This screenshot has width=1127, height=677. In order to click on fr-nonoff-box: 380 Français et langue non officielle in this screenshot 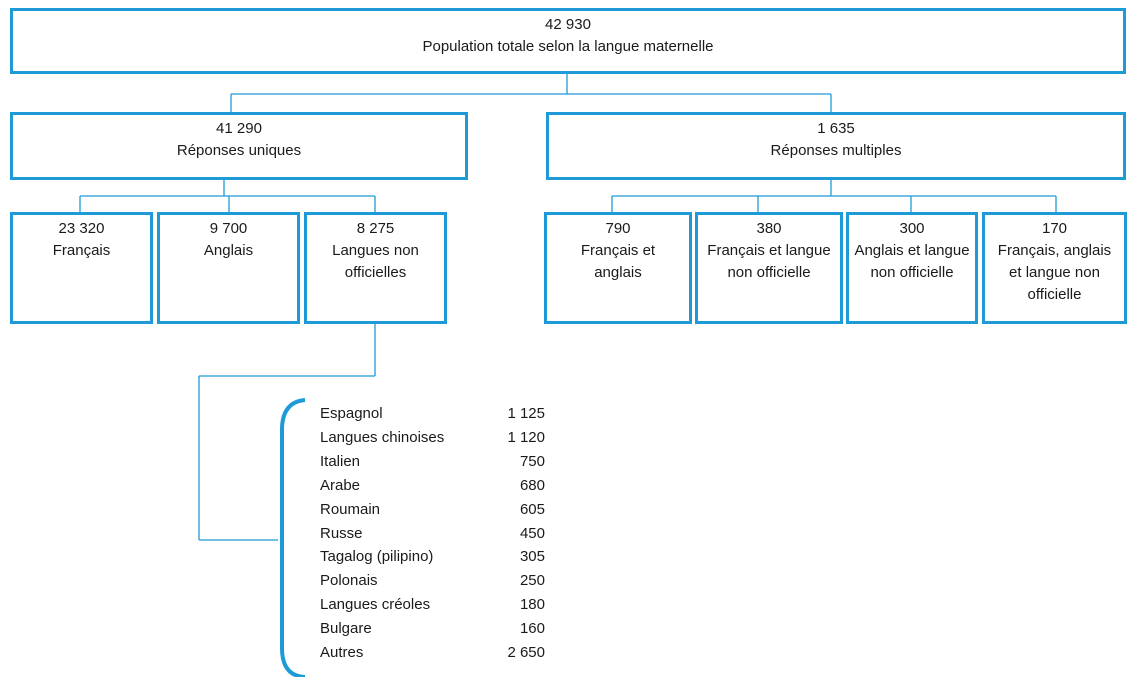, I will do `click(769, 268)`.